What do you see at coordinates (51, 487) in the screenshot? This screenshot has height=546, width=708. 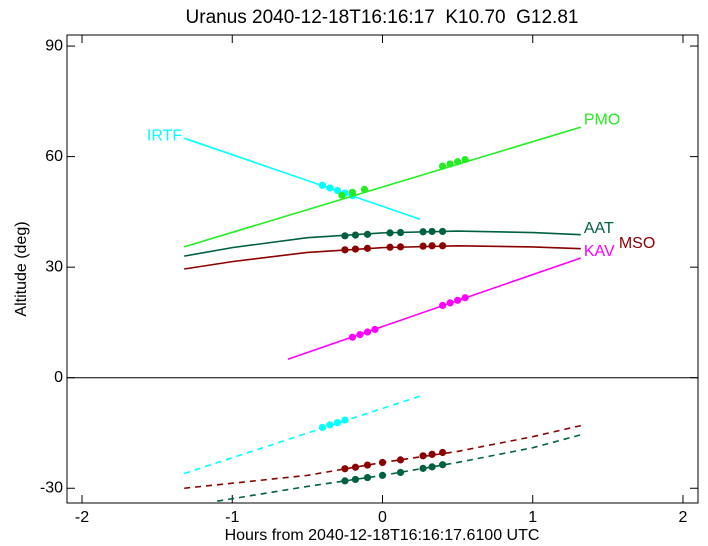 I see `y-tick-label: -30` at bounding box center [51, 487].